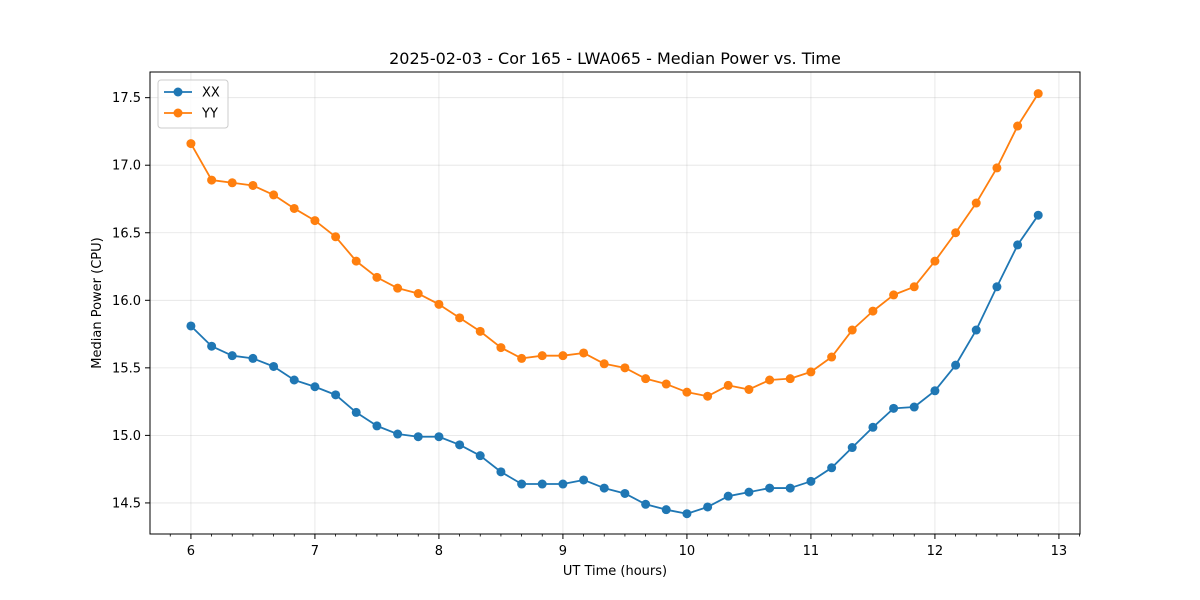 This screenshot has height=600, width=1200. Describe the element at coordinates (211, 93) in the screenshot. I see `legend-label-xx: XX` at that location.